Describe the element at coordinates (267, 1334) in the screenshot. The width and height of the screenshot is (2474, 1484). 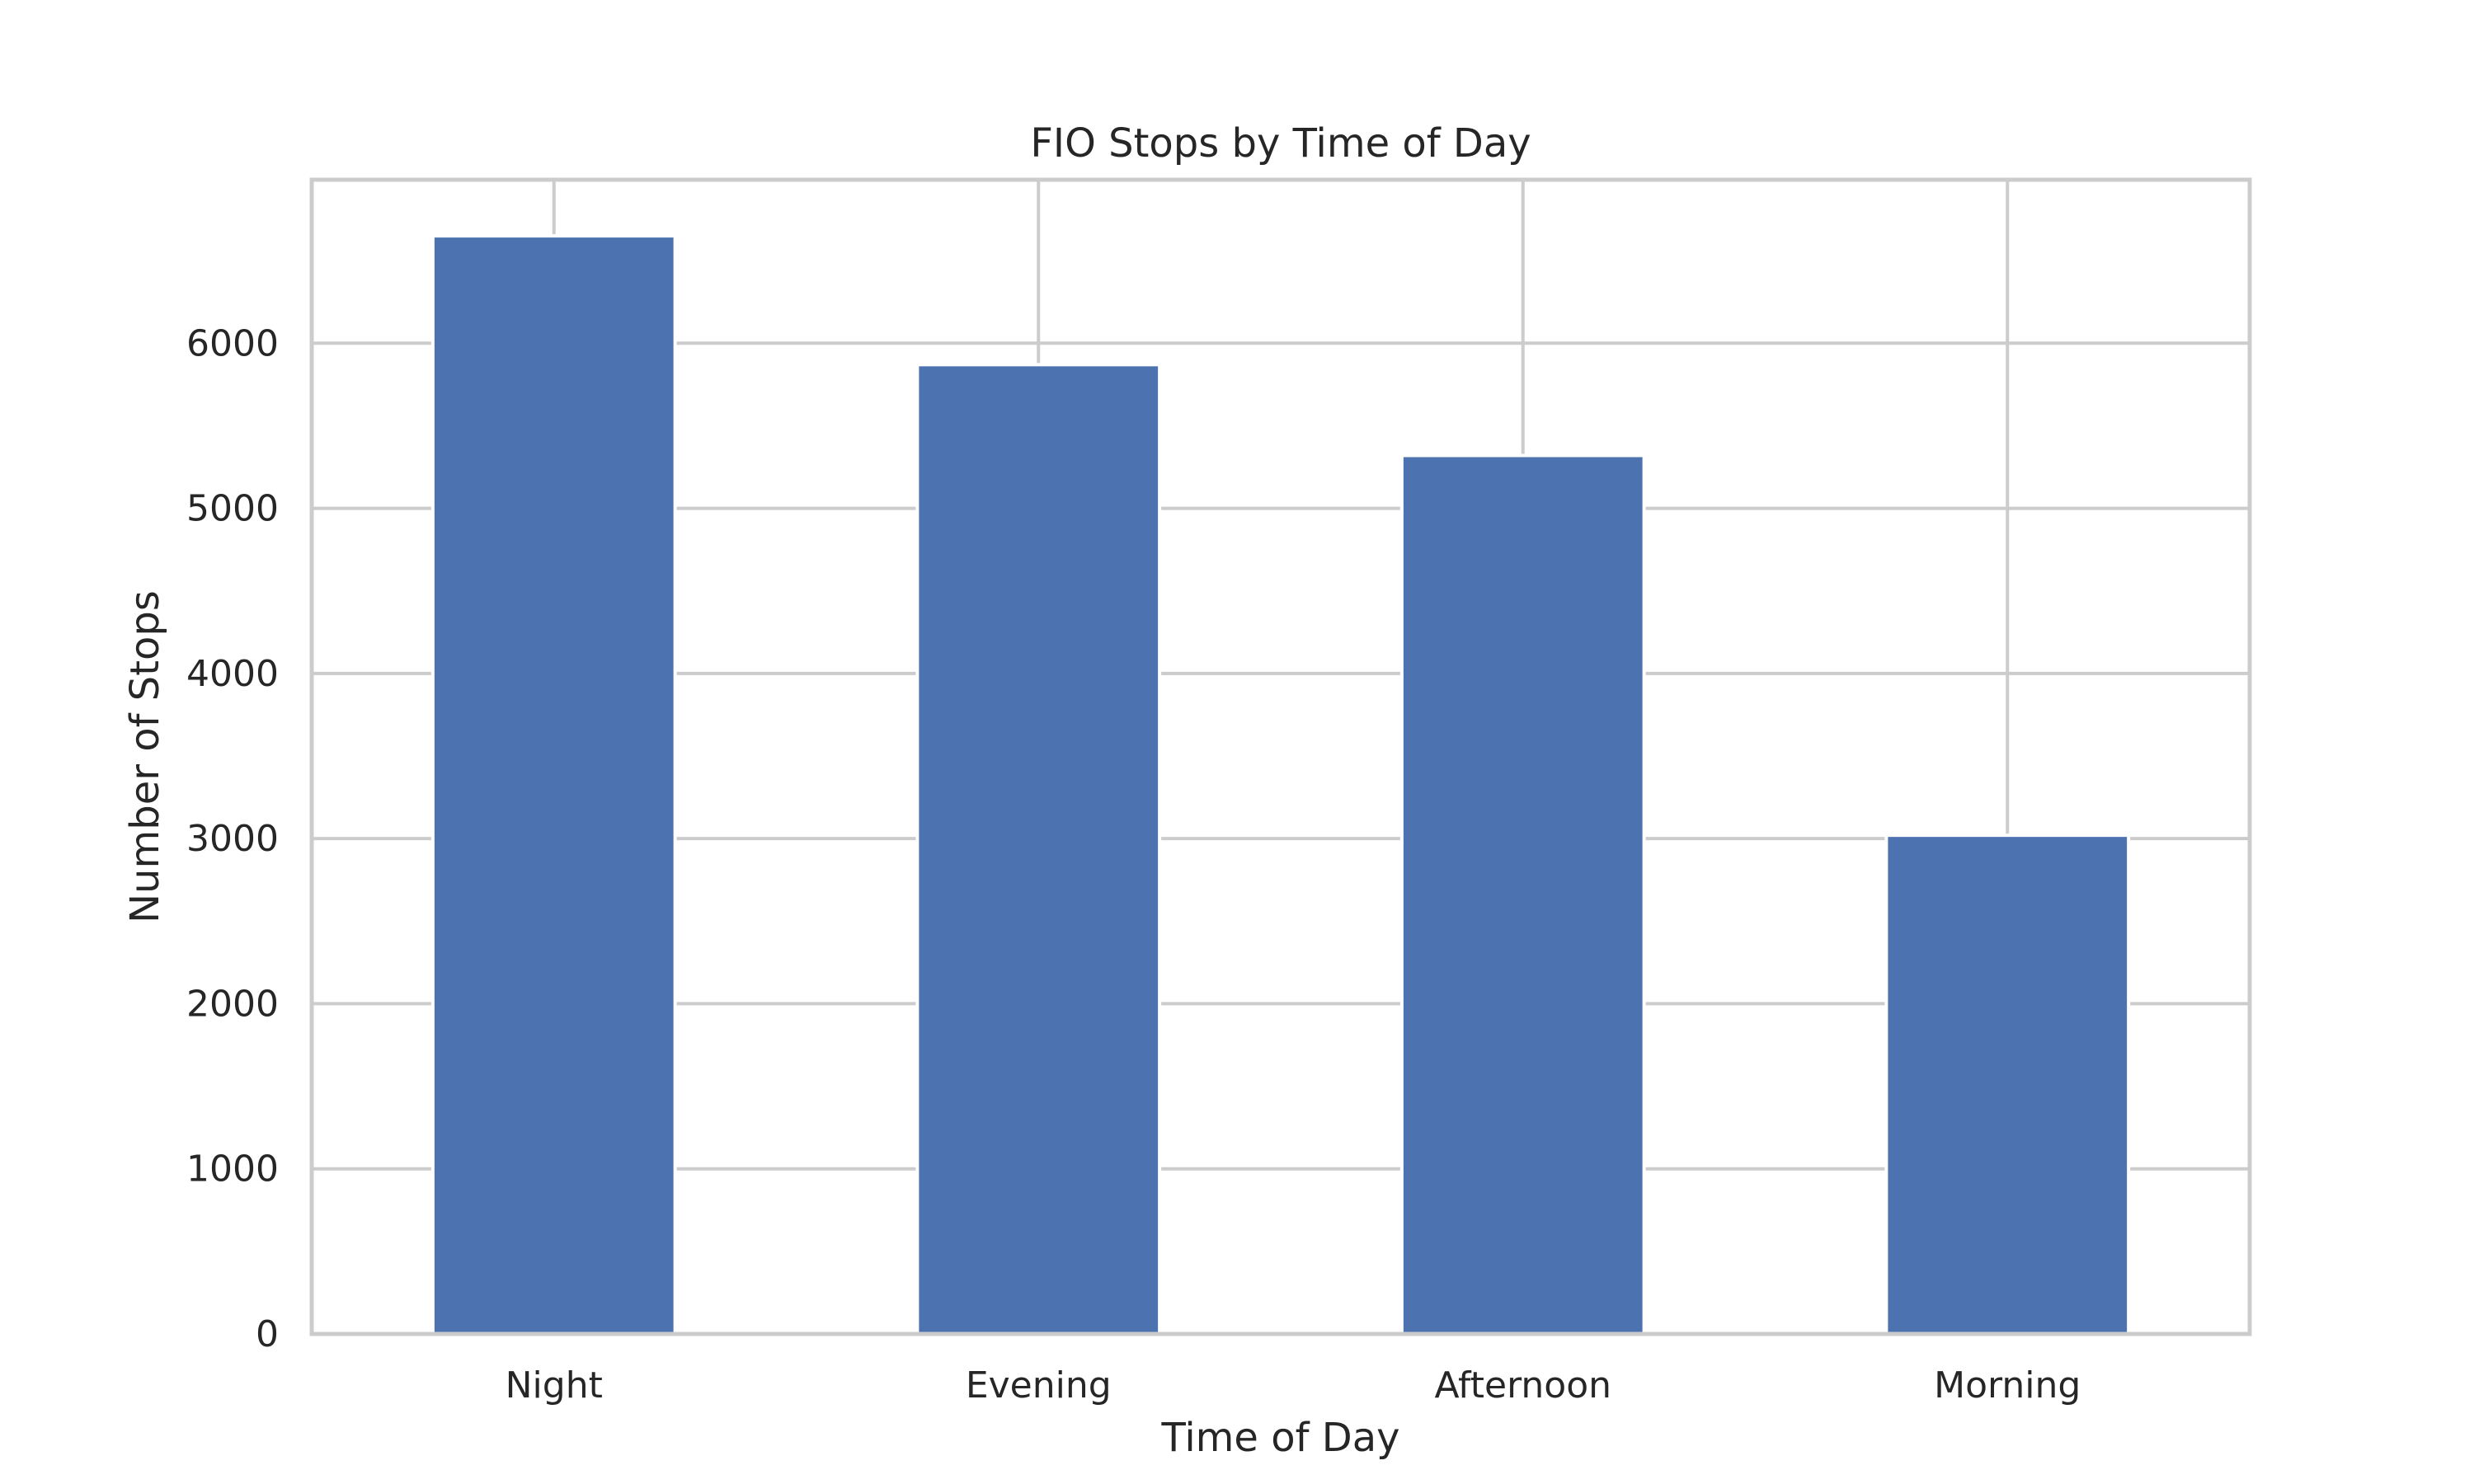
I see `y-tick-label: 0` at that location.